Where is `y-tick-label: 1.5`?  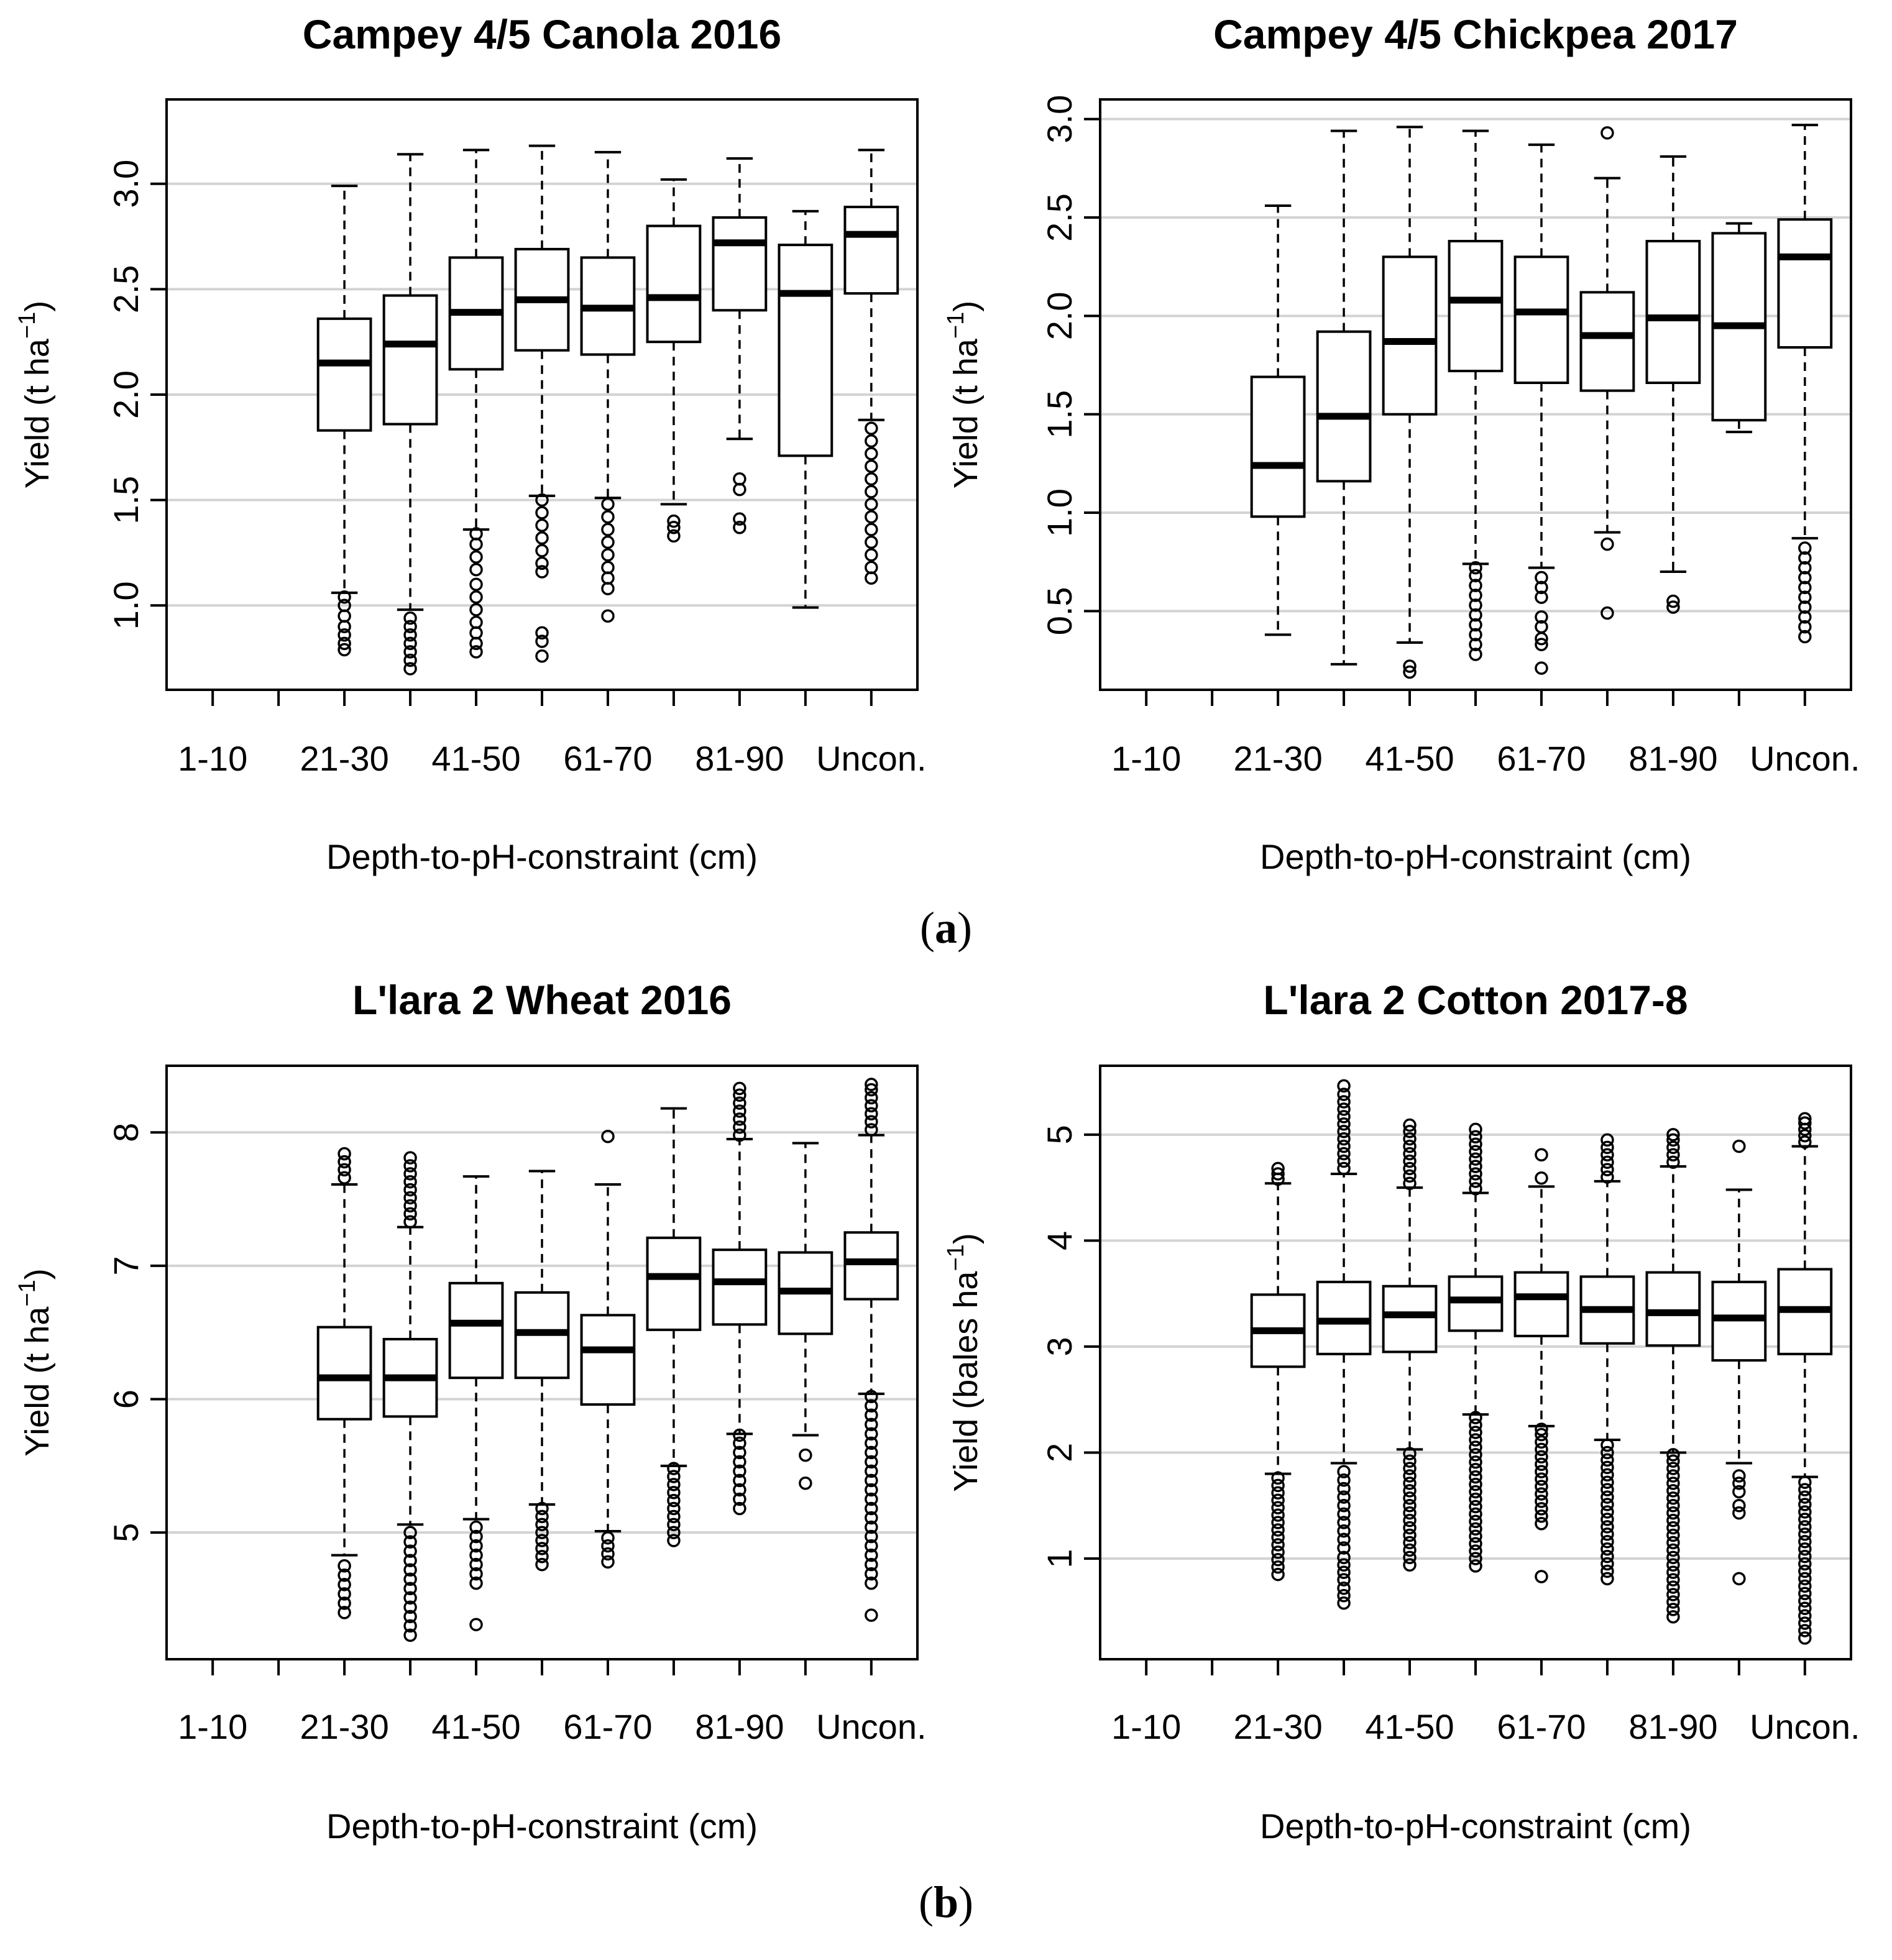 y-tick-label: 1.5 is located at coordinates (1059, 414).